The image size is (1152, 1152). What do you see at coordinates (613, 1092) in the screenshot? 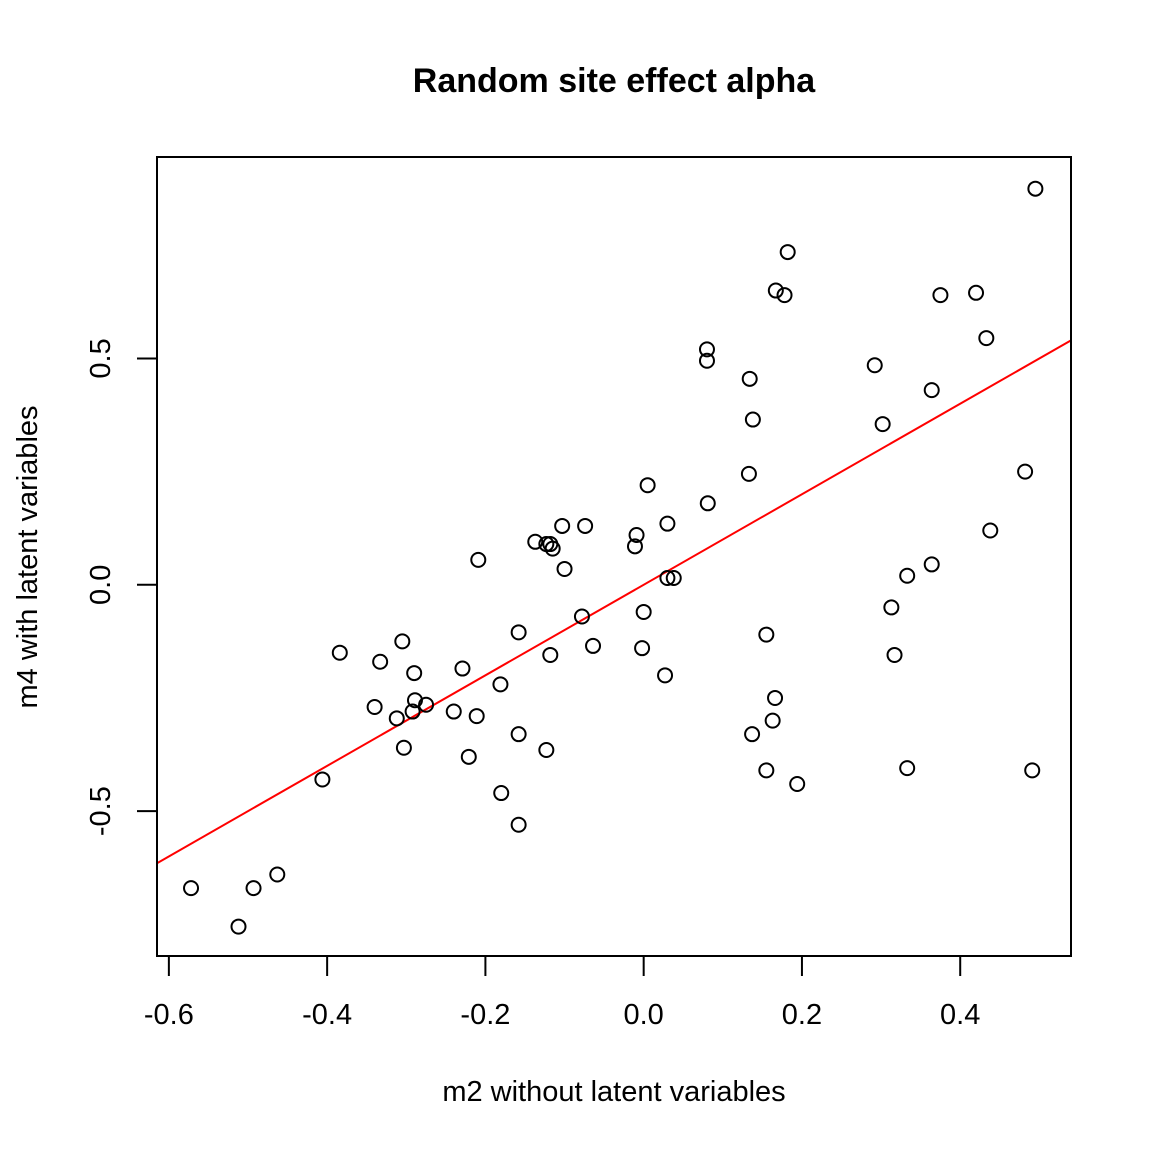
I see `x-axis-label: m2 without latent variables` at bounding box center [613, 1092].